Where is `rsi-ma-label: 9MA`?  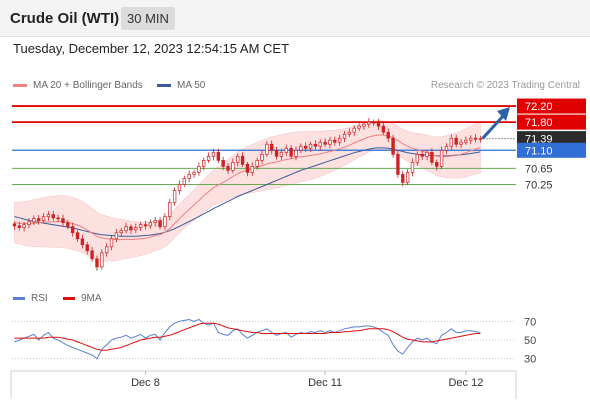 rsi-ma-label: 9MA is located at coordinates (91, 298).